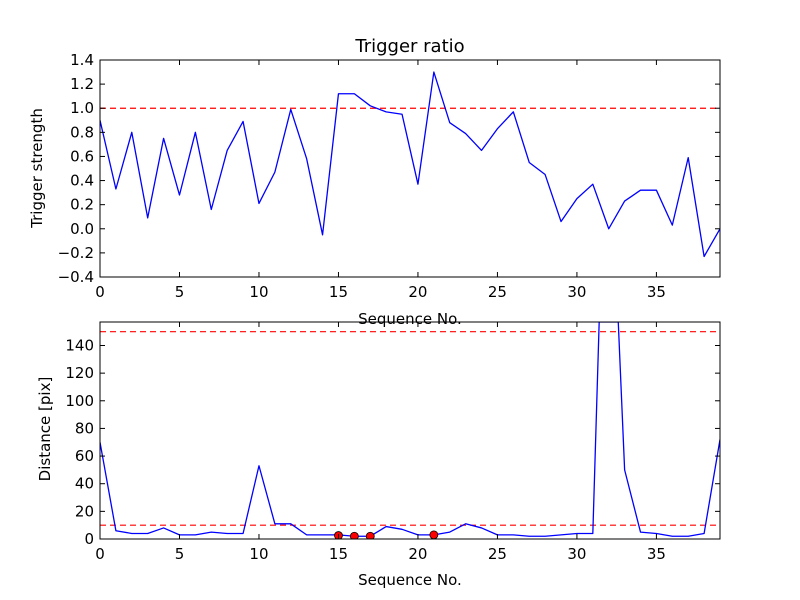 This screenshot has width=800, height=600. What do you see at coordinates (84, 428) in the screenshot?
I see `distance-y-tick-label: 80` at bounding box center [84, 428].